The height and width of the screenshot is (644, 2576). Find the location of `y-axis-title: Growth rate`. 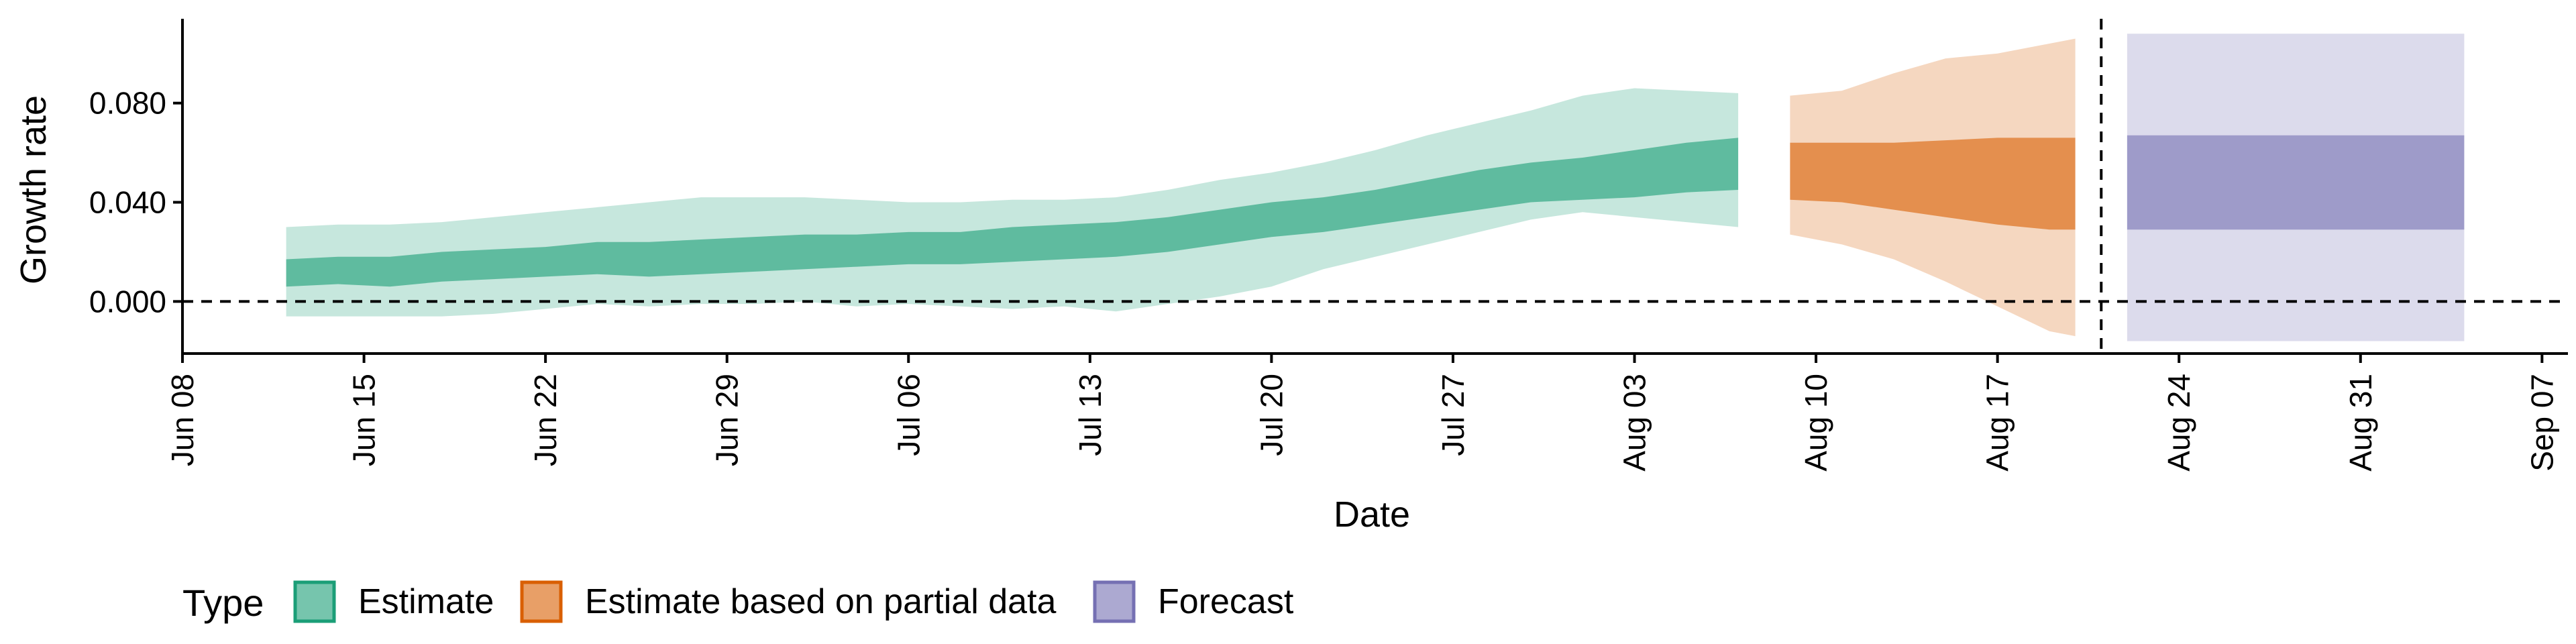

y-axis-title: Growth rate is located at coordinates (33, 189).